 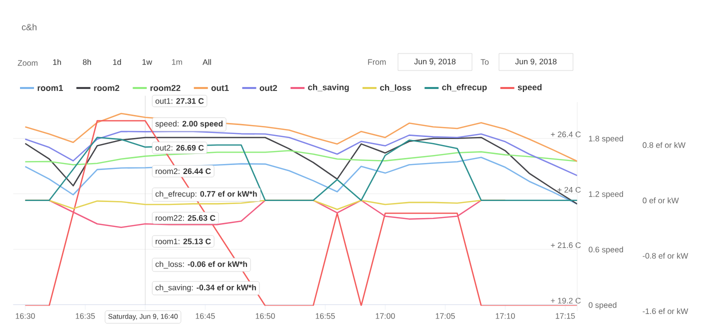 I want to click on legend-label: out1, so click(x=220, y=88).